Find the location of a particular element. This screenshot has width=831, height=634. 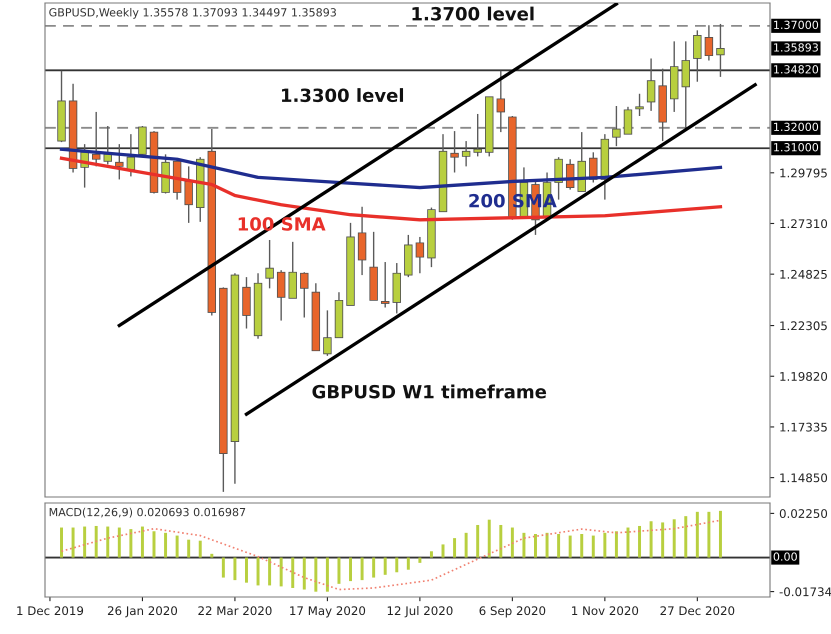

line-series is located at coordinates (391, 169).